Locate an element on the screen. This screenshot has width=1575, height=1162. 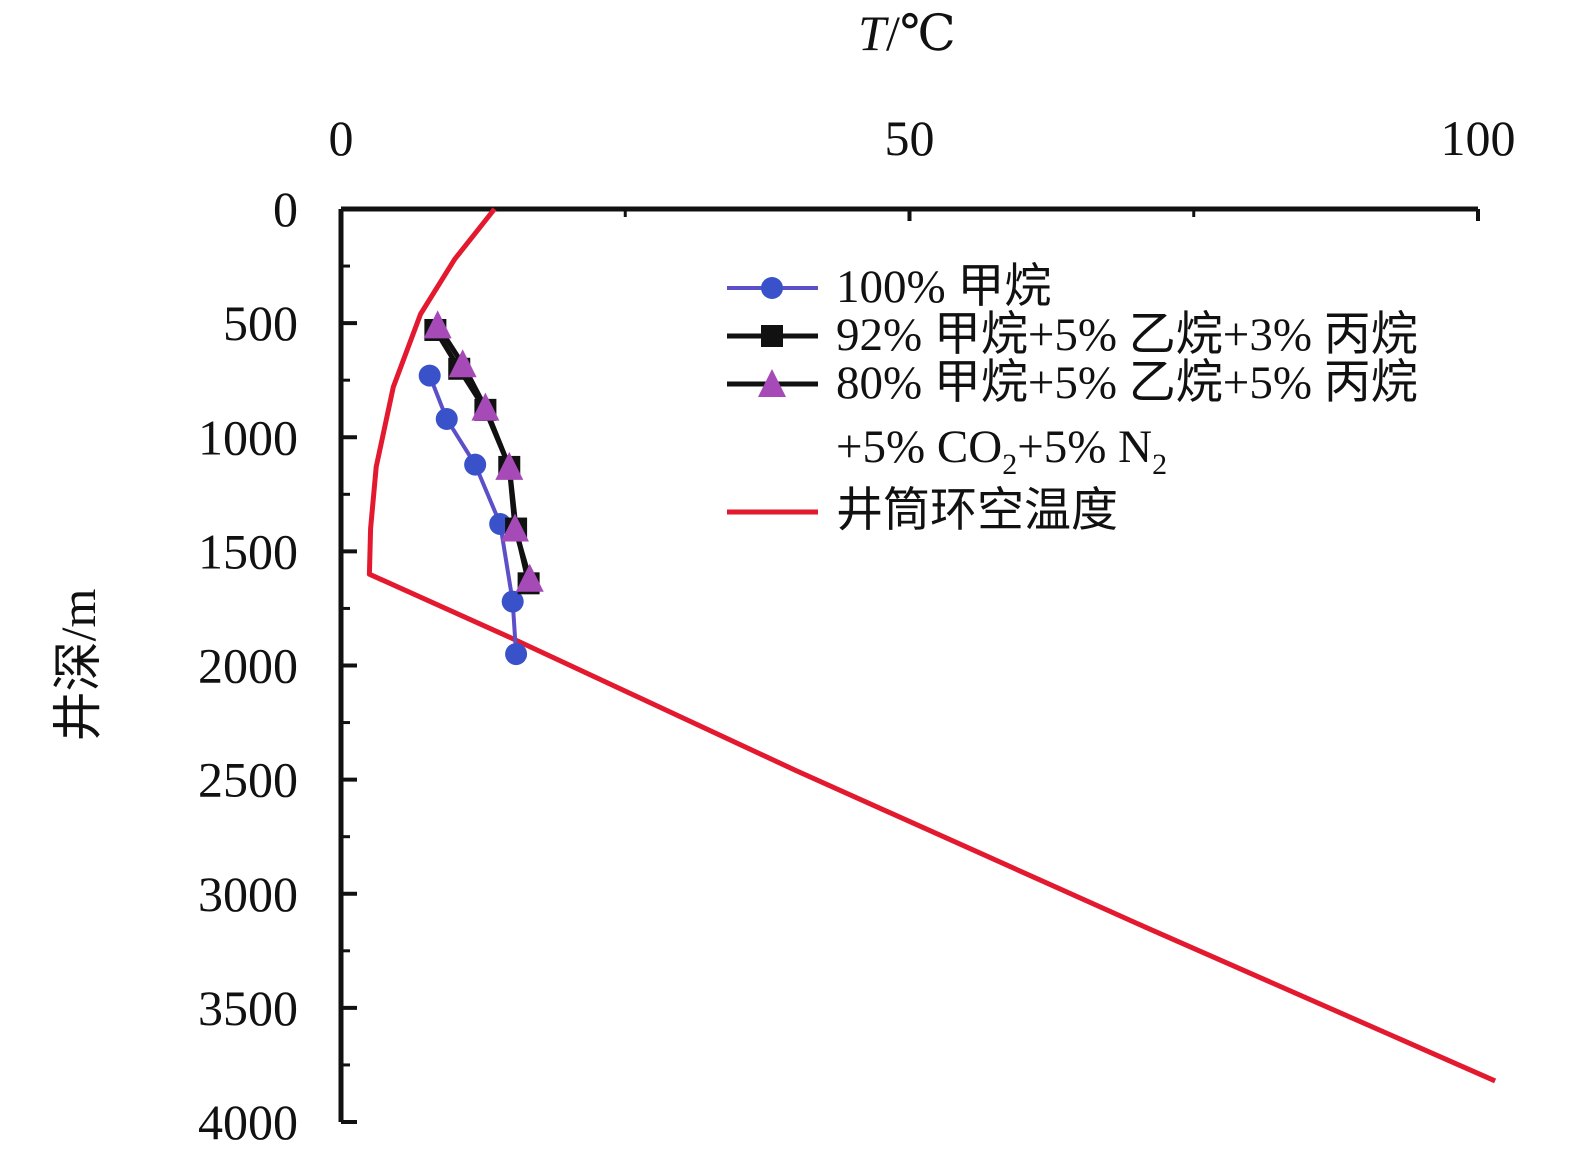
legend-item-annulus-temp: 井筒环空温度 is located at coordinates (922, 511).